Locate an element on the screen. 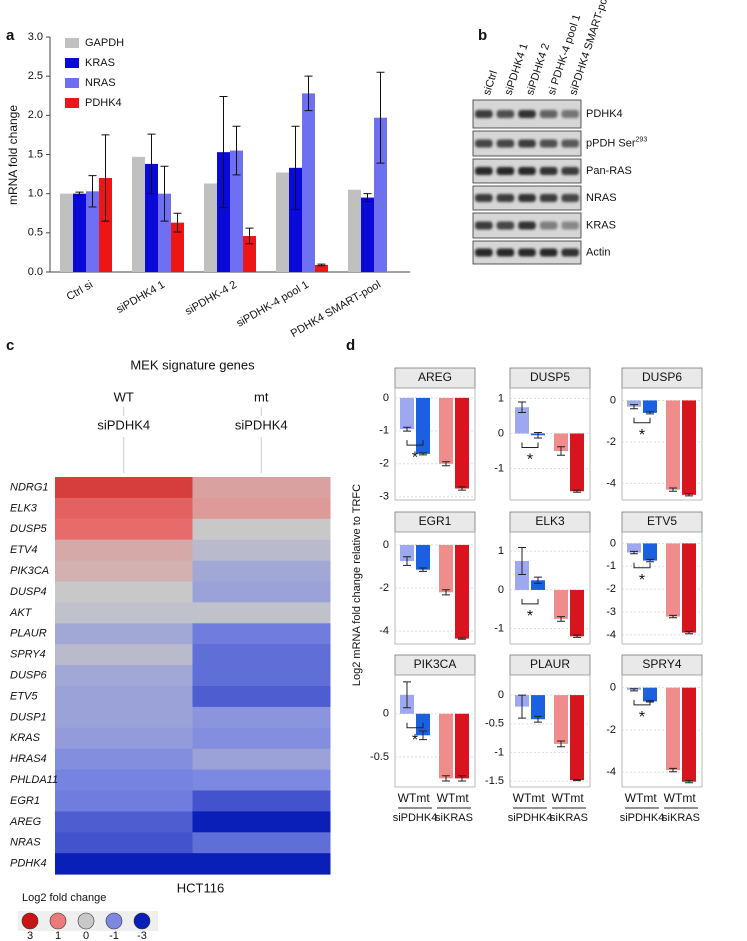 The width and height of the screenshot is (747, 941). row-label: PIK3CA is located at coordinates (29, 571).